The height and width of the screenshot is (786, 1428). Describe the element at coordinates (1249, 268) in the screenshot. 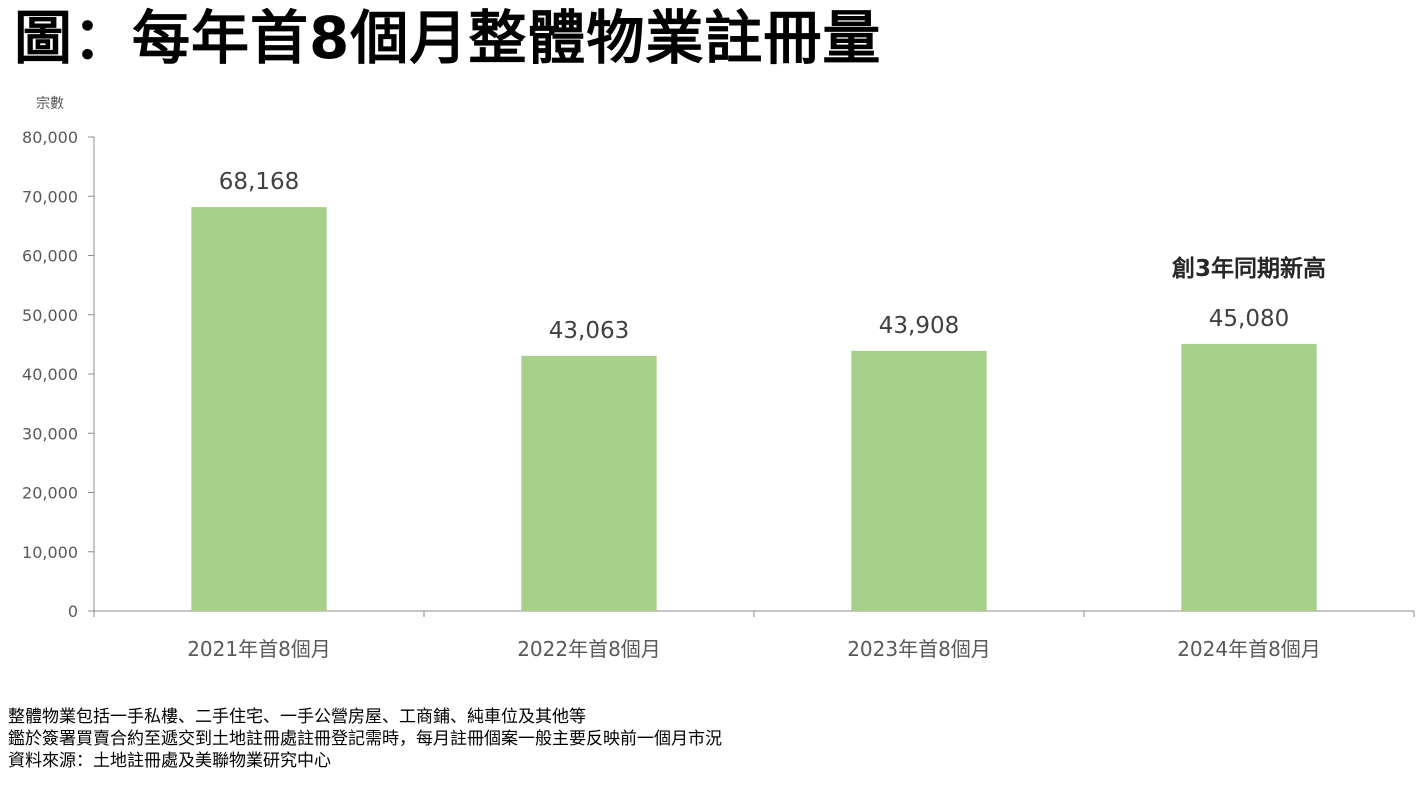

I see `annotation-label: 創3年同期新高` at that location.